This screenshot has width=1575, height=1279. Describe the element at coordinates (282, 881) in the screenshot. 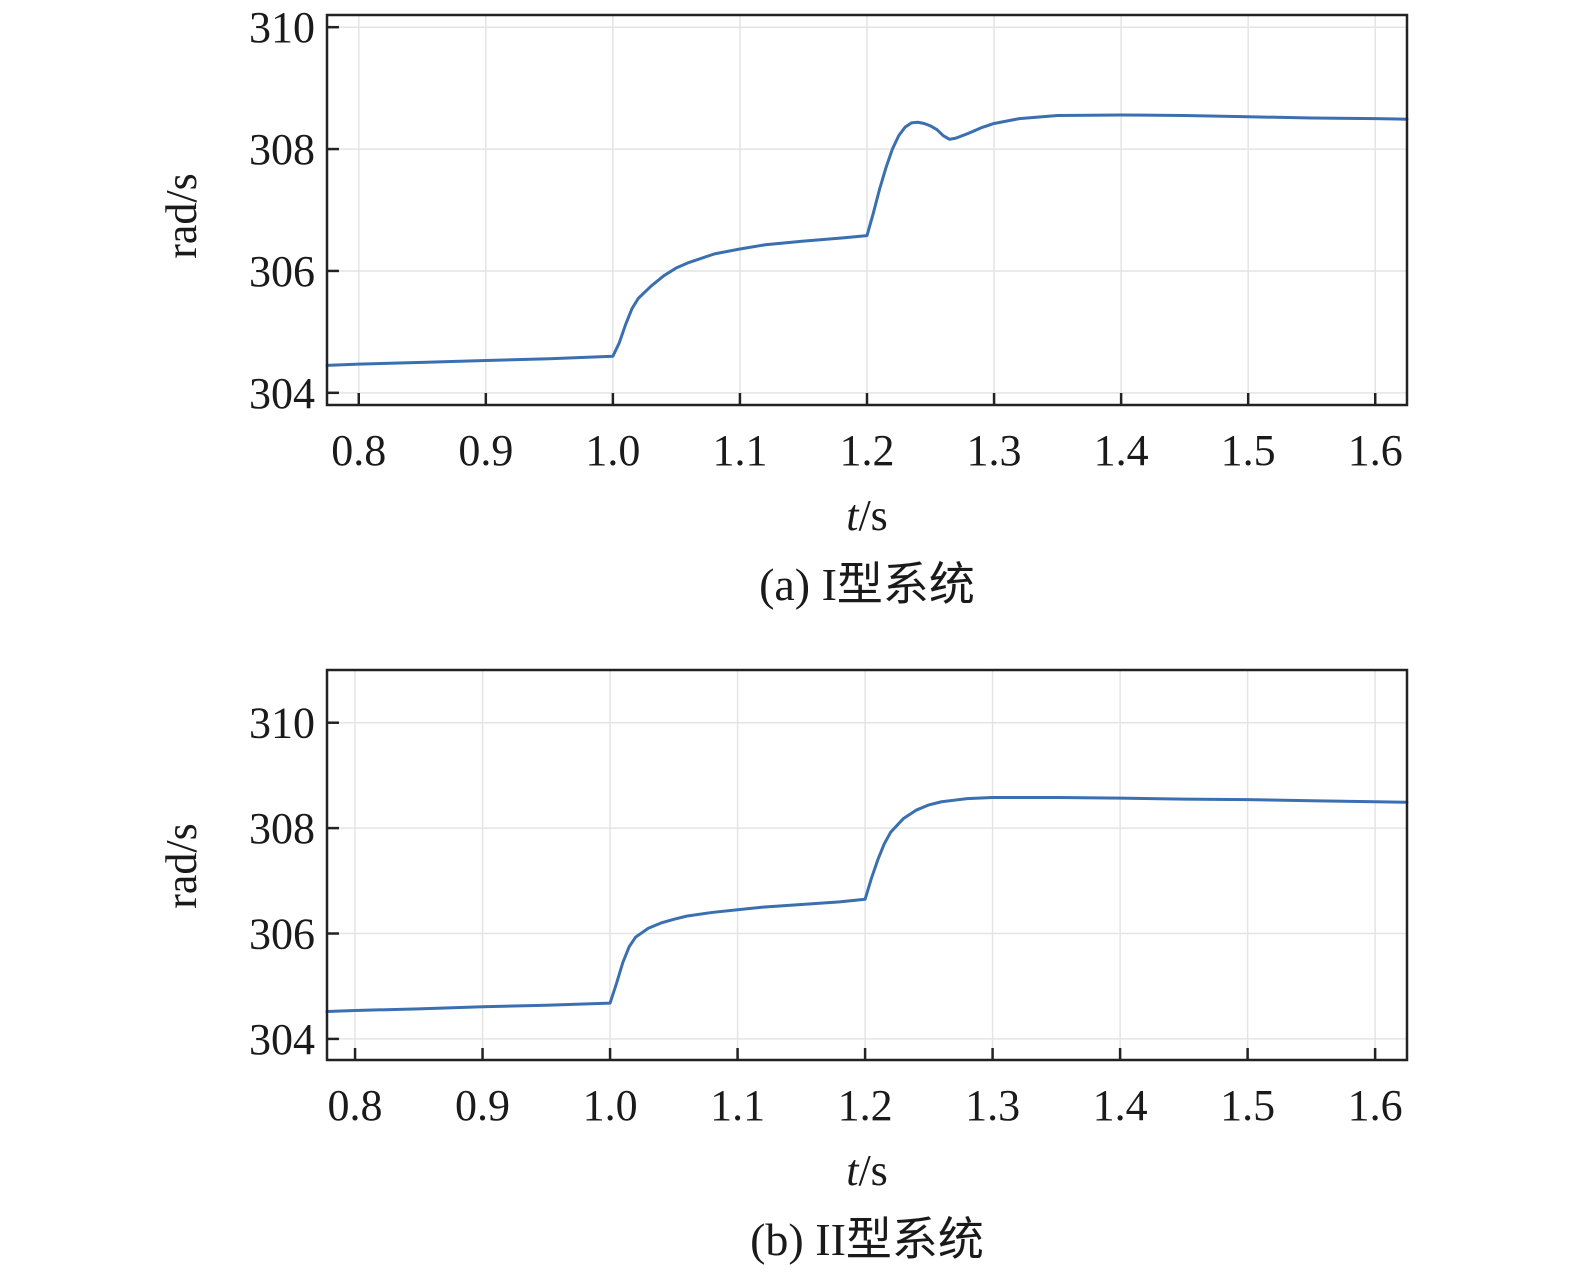

I see `y-tick-labels-b: 304 306 308 310` at that location.